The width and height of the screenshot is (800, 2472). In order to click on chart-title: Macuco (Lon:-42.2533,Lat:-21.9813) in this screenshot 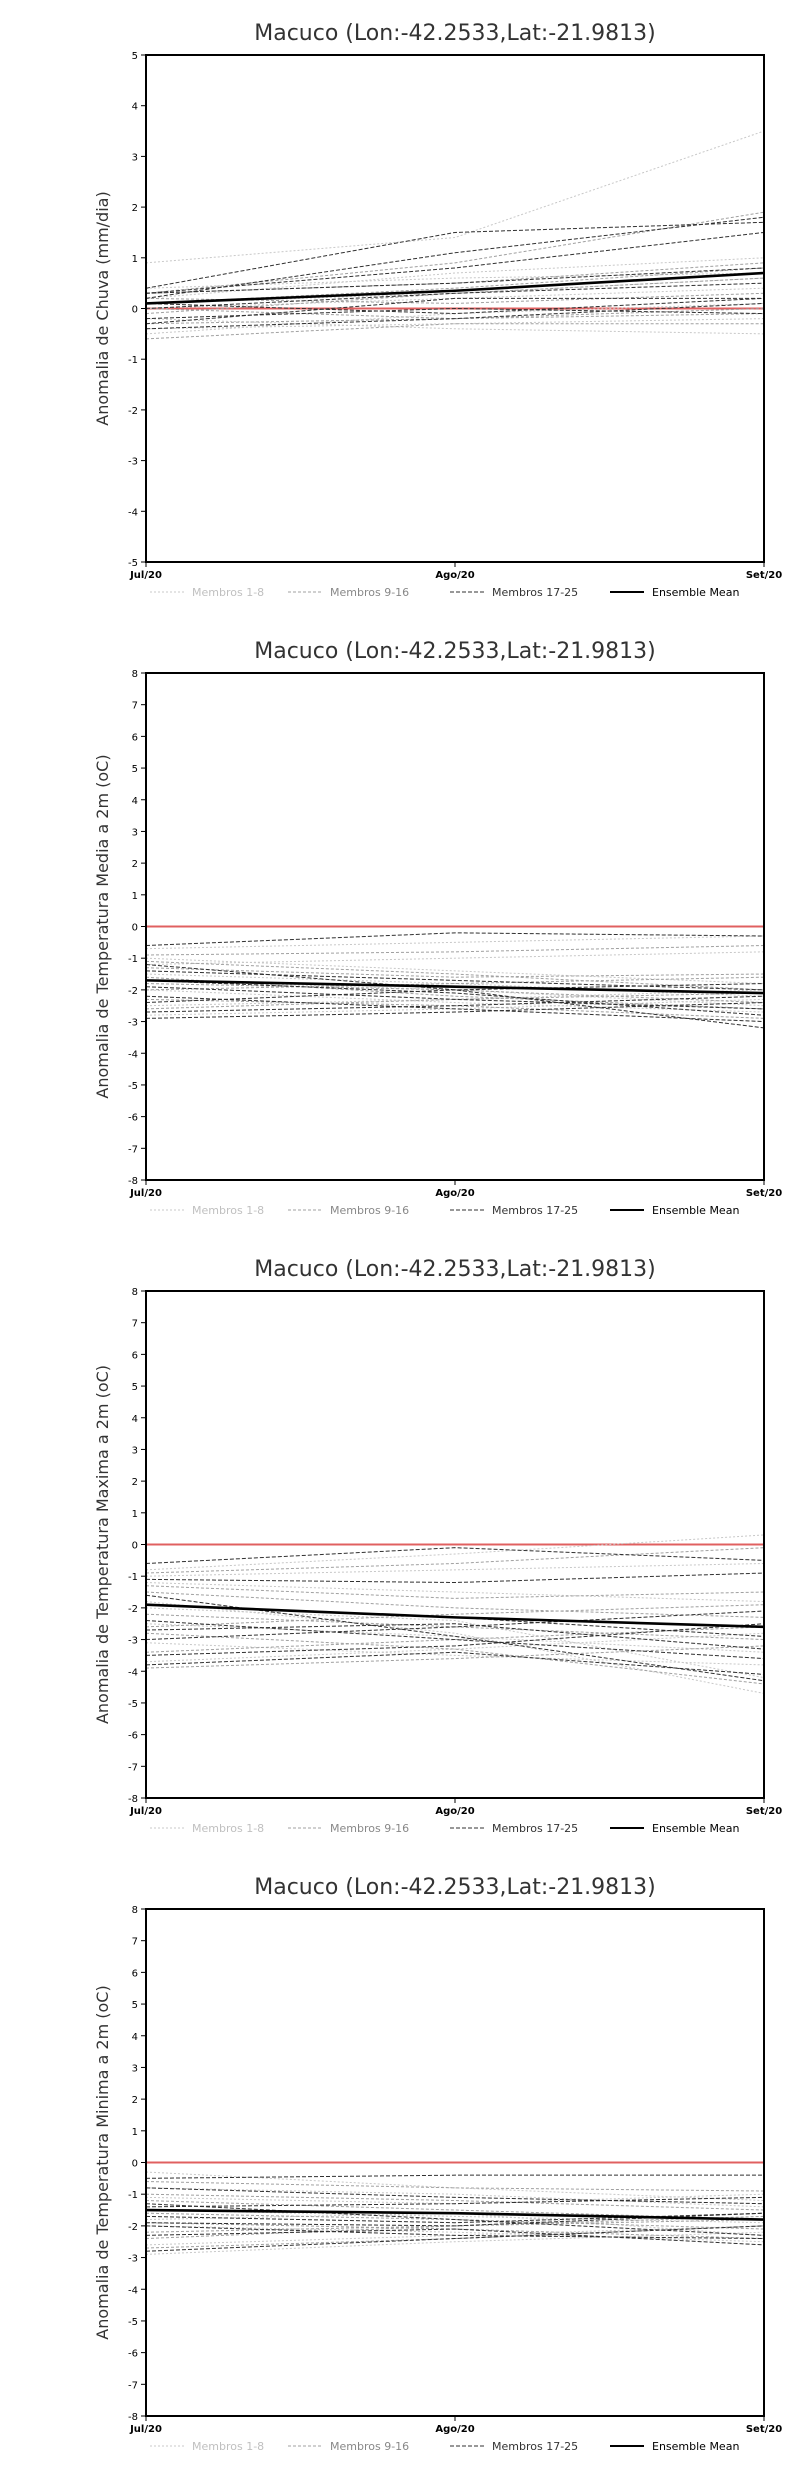, I will do `click(455, 651)`.